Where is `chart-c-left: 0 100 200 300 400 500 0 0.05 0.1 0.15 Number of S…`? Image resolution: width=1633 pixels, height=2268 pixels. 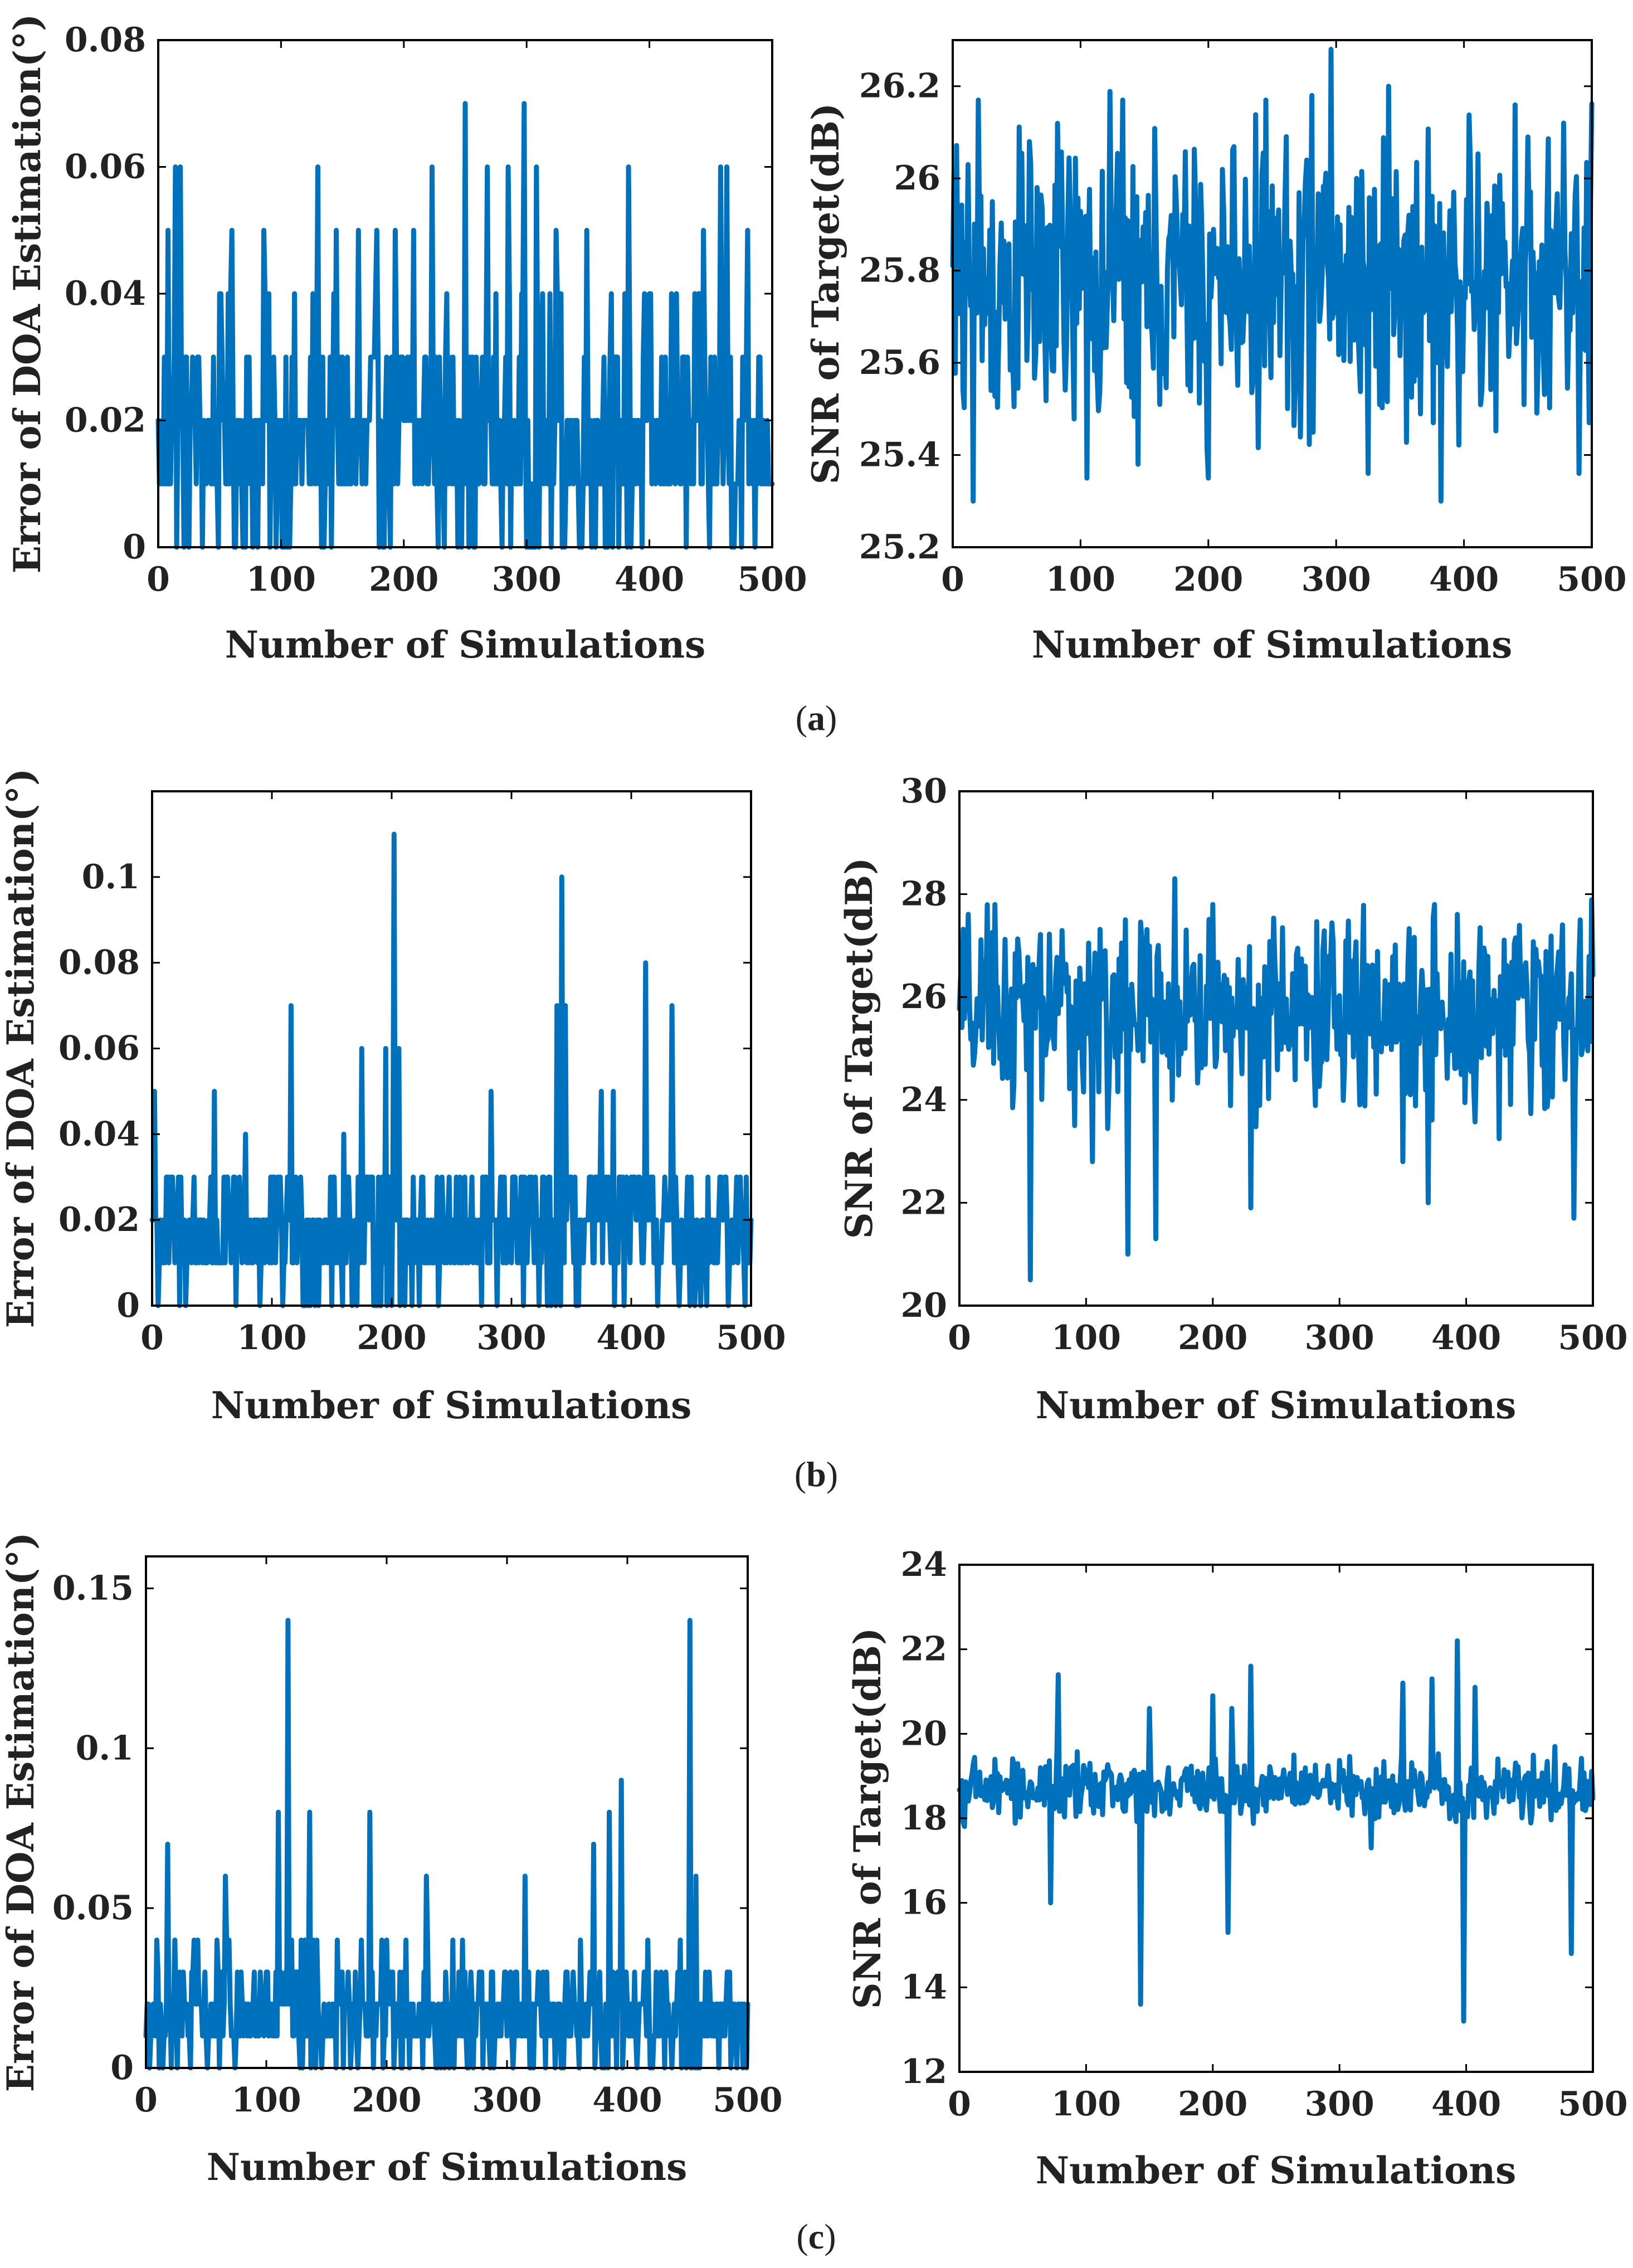 chart-c-left: 0 100 200 300 400 500 0 0.05 0.1 0.15 Number of S… is located at coordinates (391, 1860).